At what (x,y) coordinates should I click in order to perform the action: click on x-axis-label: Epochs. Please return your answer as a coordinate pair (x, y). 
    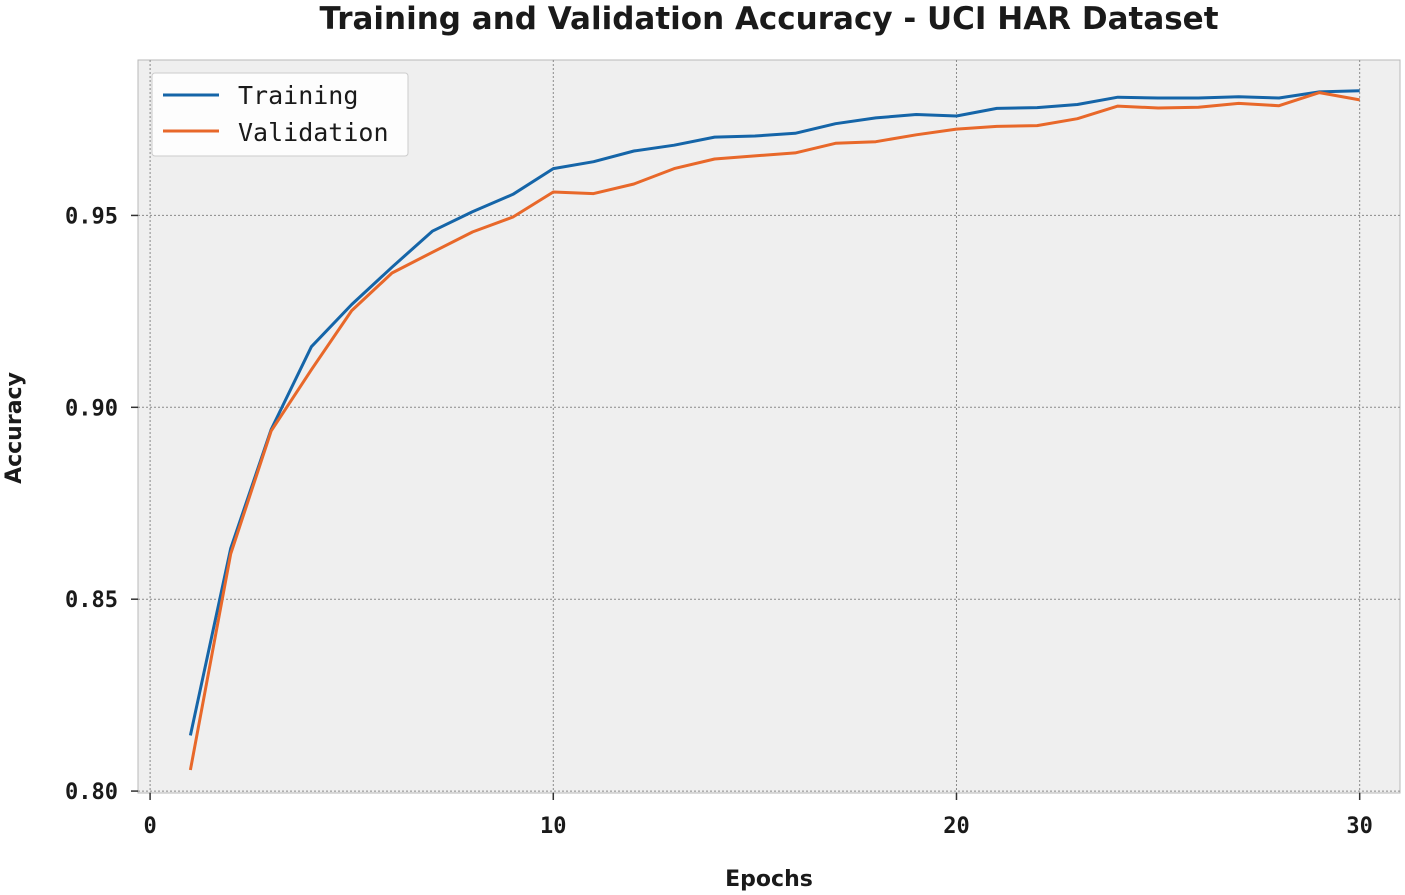
    Looking at the image, I should click on (769, 879).